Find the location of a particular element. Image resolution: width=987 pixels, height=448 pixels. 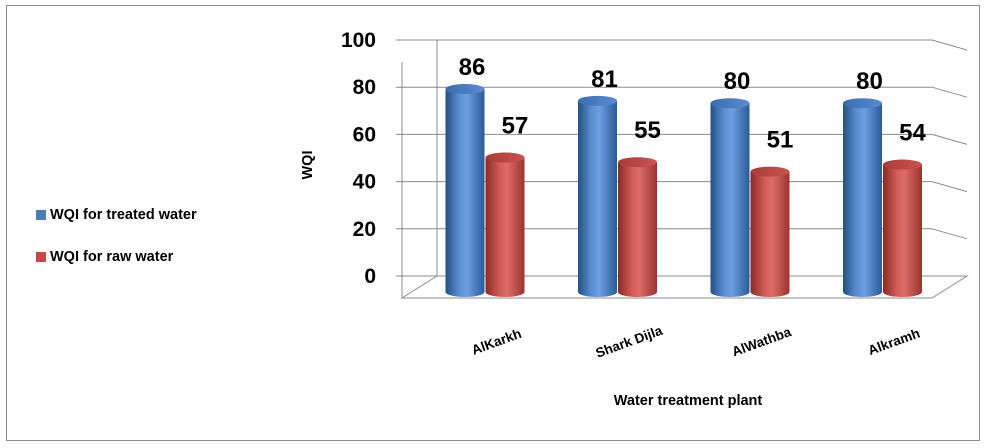

legend-item-raw: WQI for raw water is located at coordinates (116, 256).